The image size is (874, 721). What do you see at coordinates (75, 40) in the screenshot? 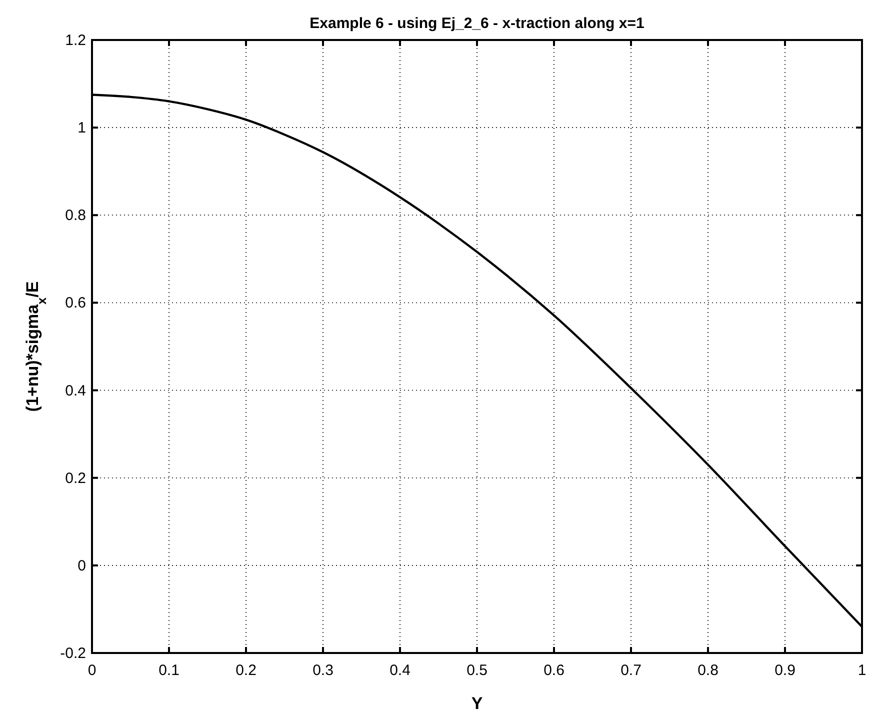
I see `y-tick-label: 1.2` at bounding box center [75, 40].